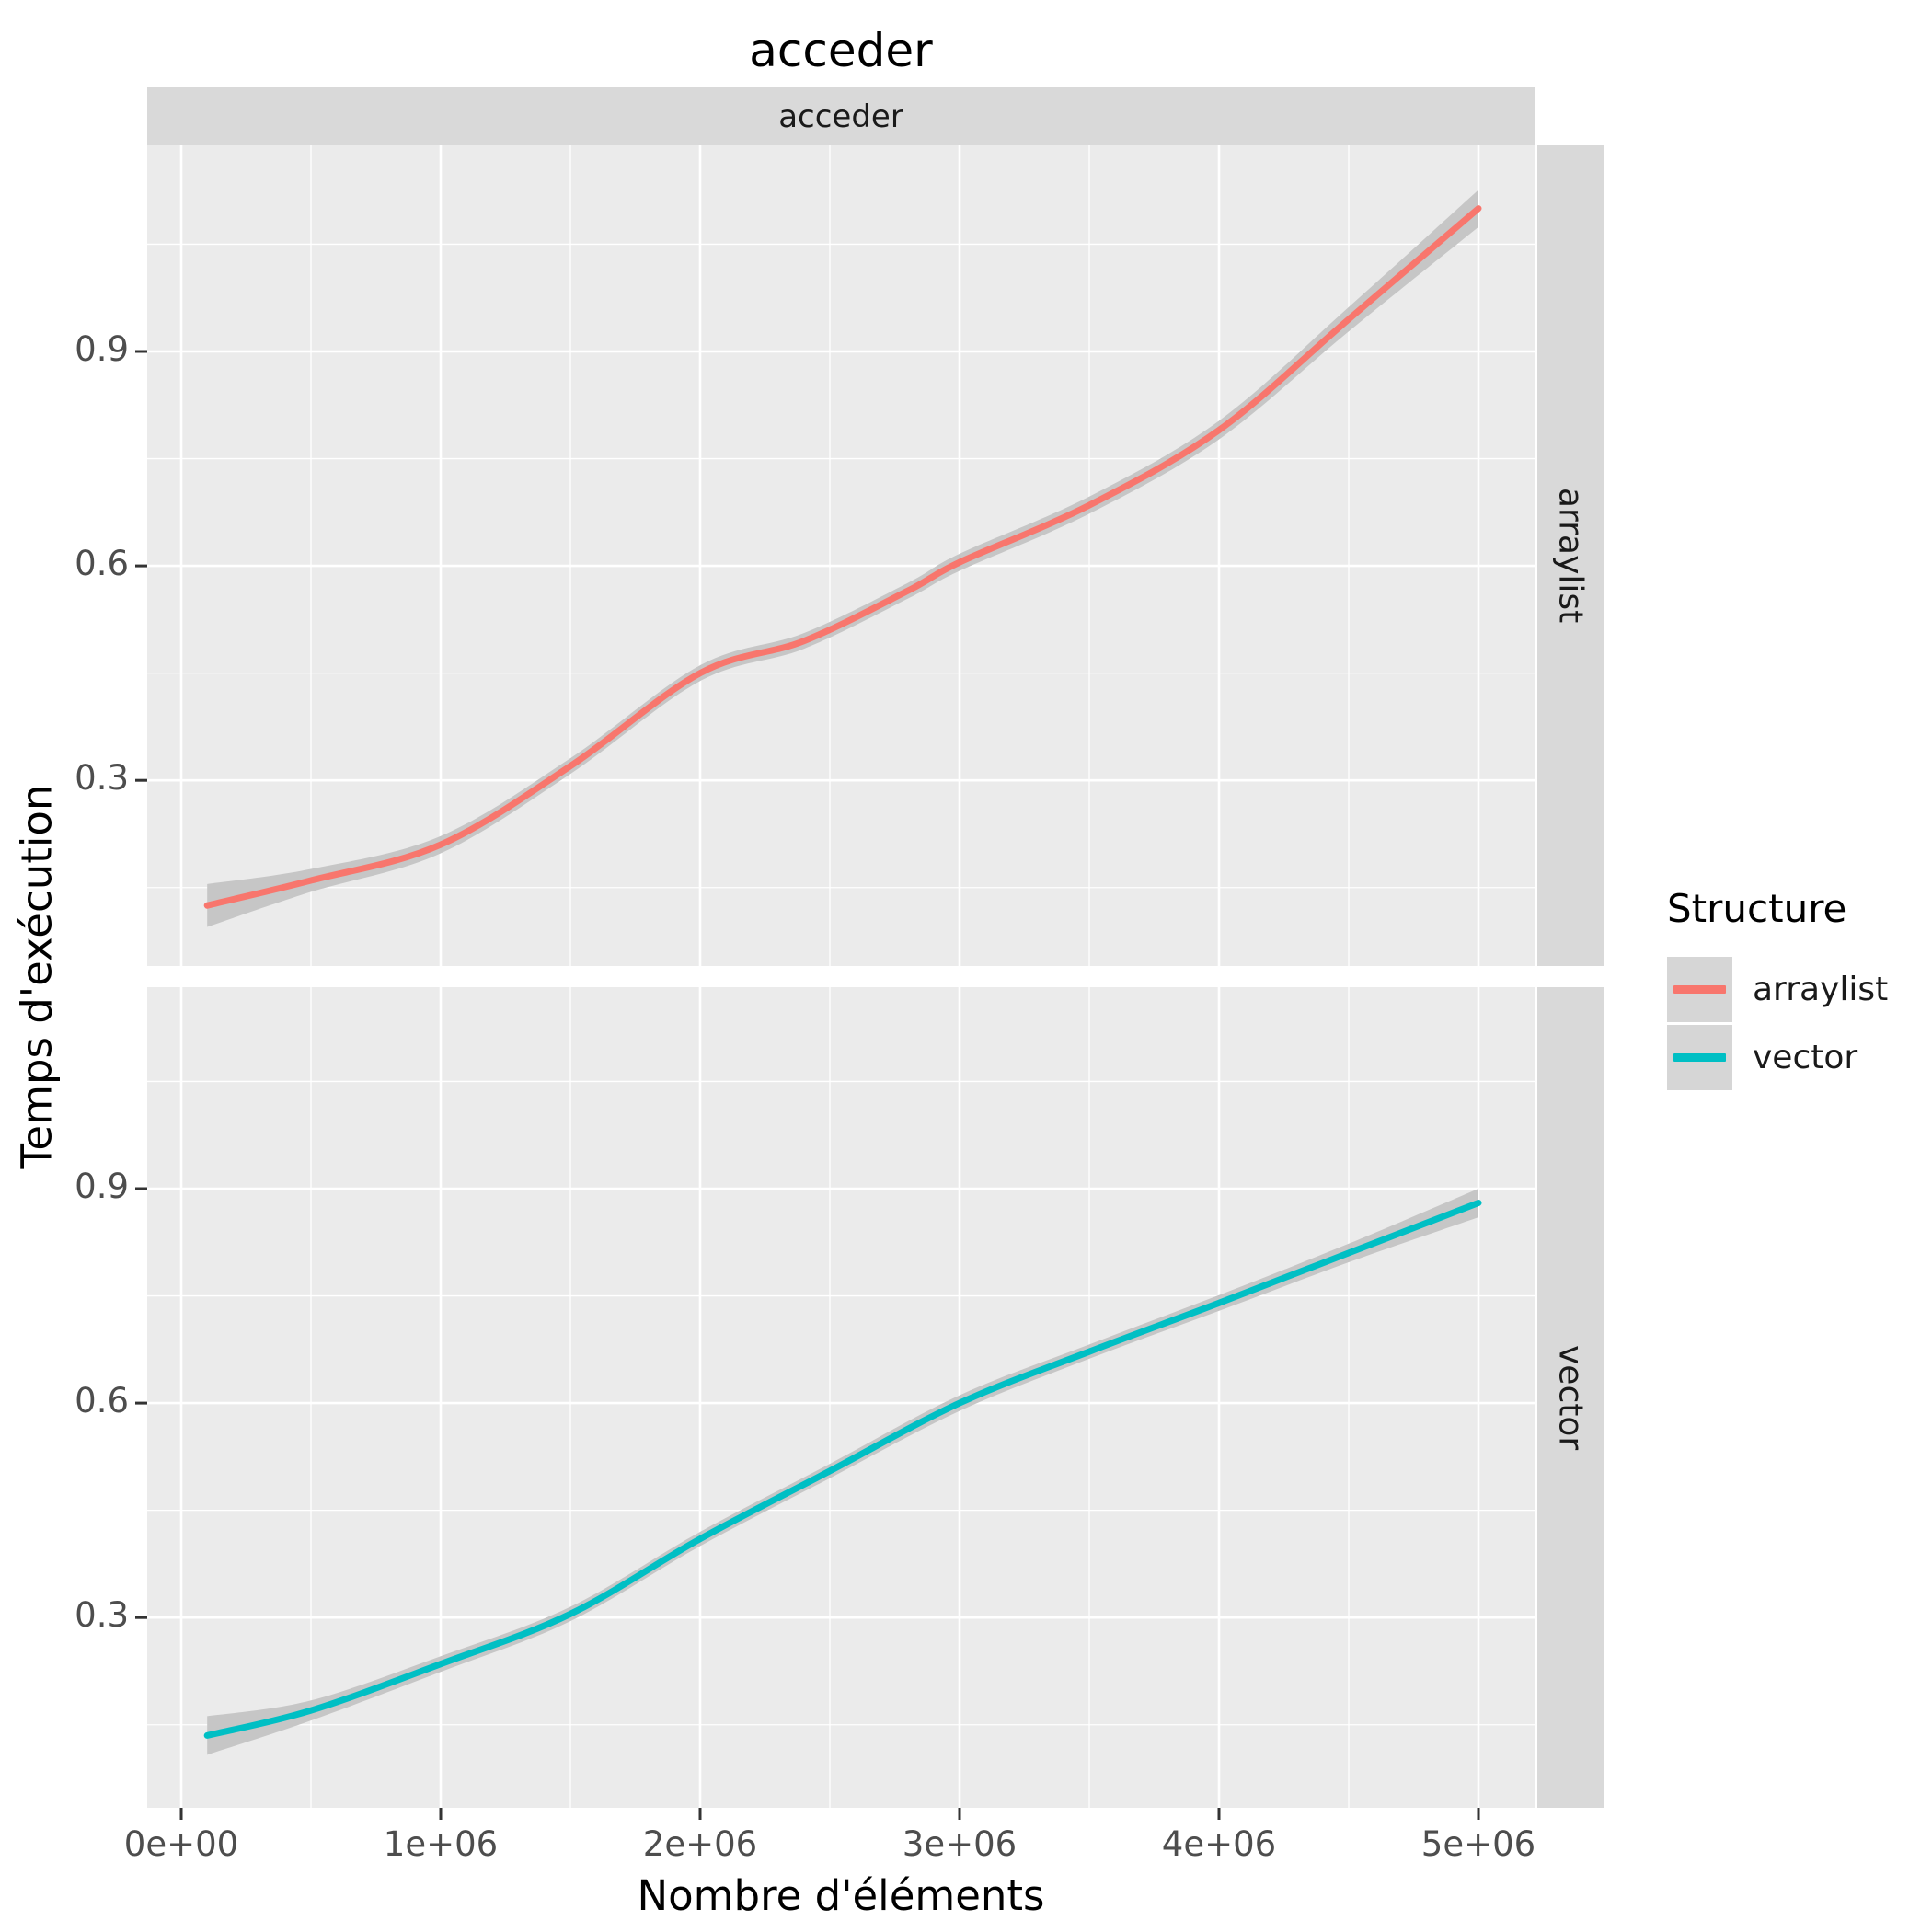  I want to click on legend-label-vector: vector, so click(1805, 1057).